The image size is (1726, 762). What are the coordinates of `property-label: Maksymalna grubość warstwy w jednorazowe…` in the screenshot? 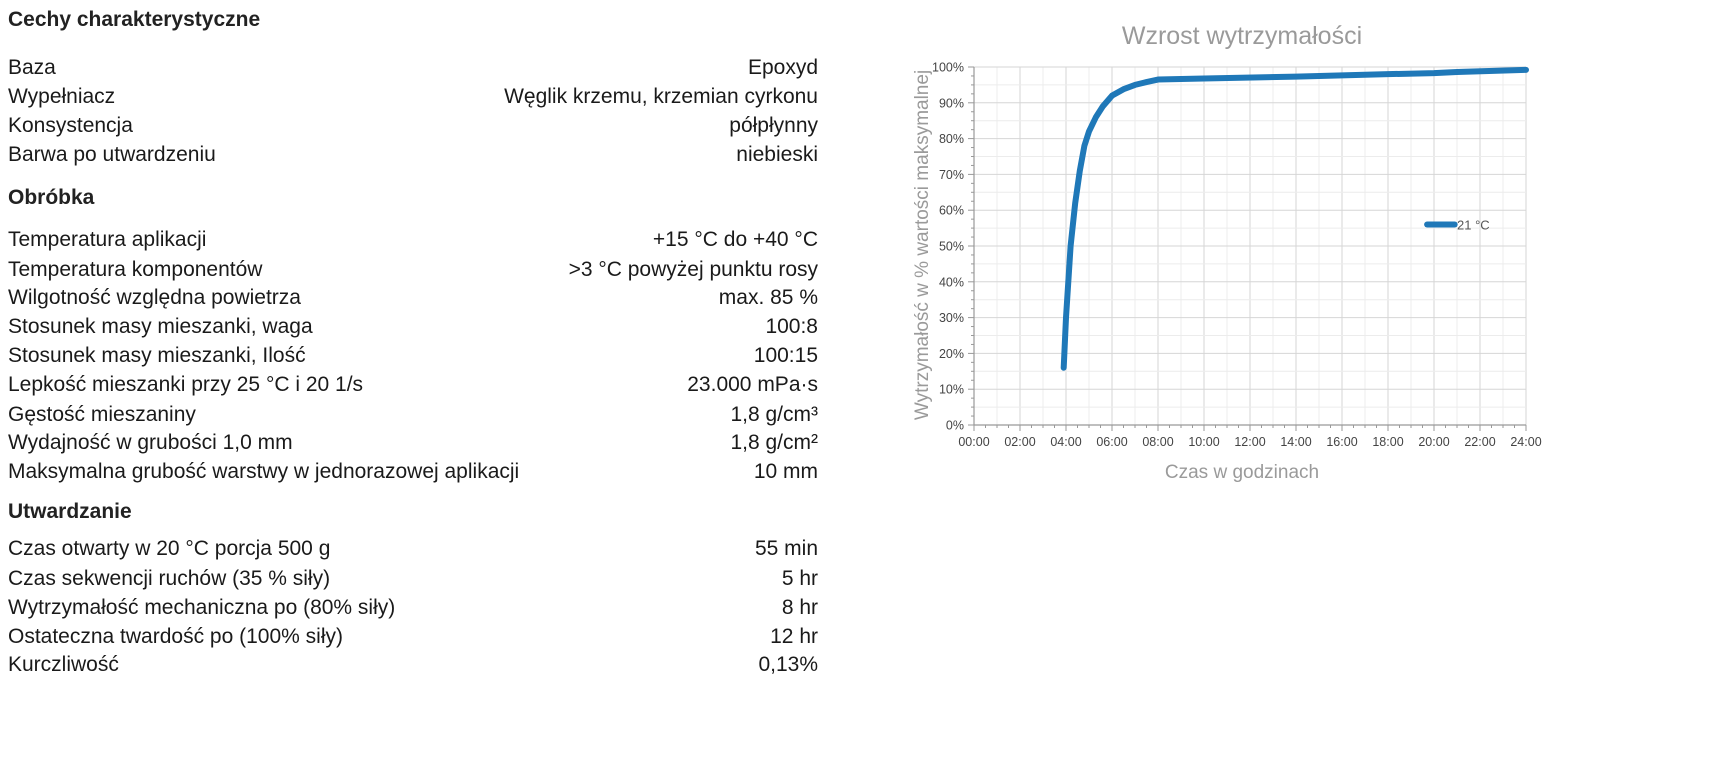 It's located at (264, 471).